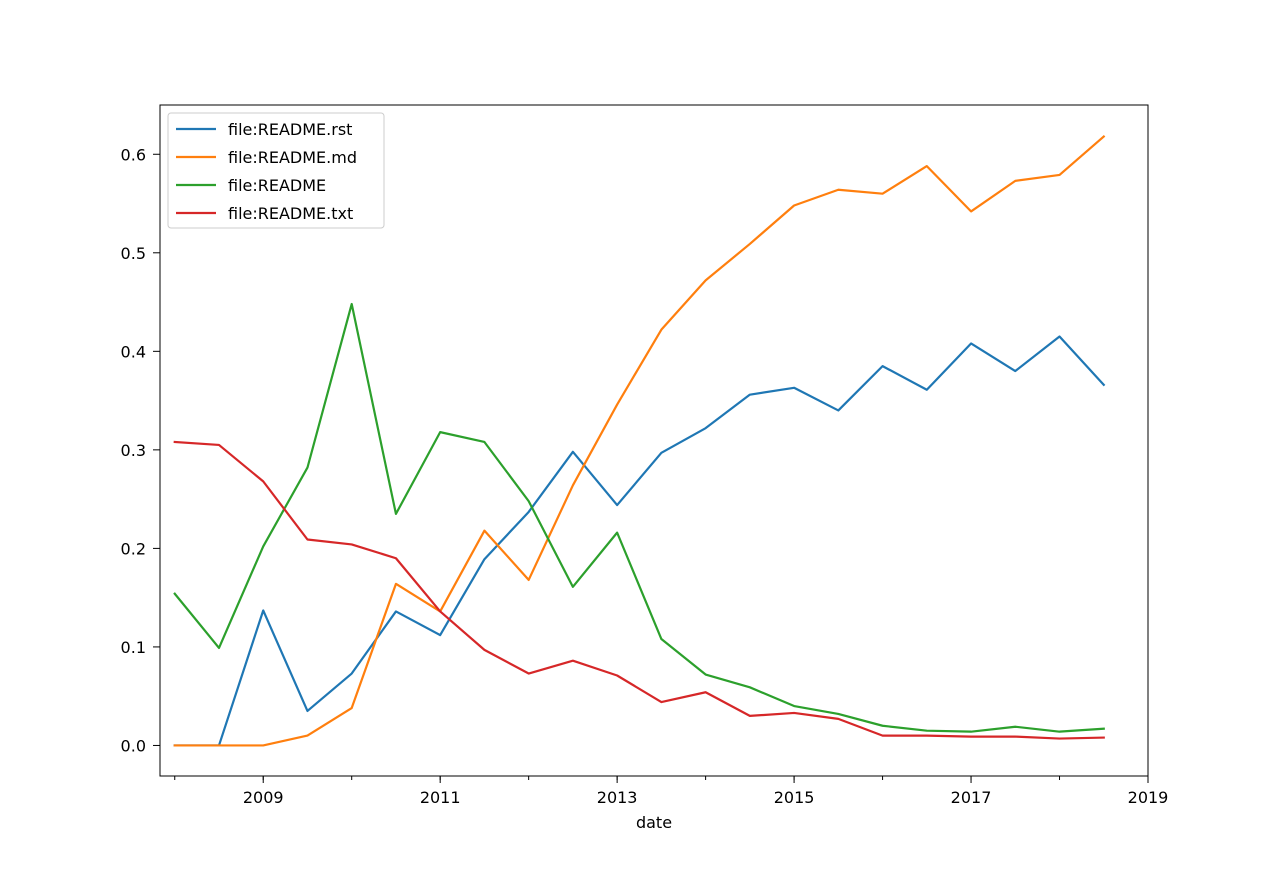 The height and width of the screenshot is (872, 1276). What do you see at coordinates (290, 129) in the screenshot?
I see `legend-label: file:README.rst` at bounding box center [290, 129].